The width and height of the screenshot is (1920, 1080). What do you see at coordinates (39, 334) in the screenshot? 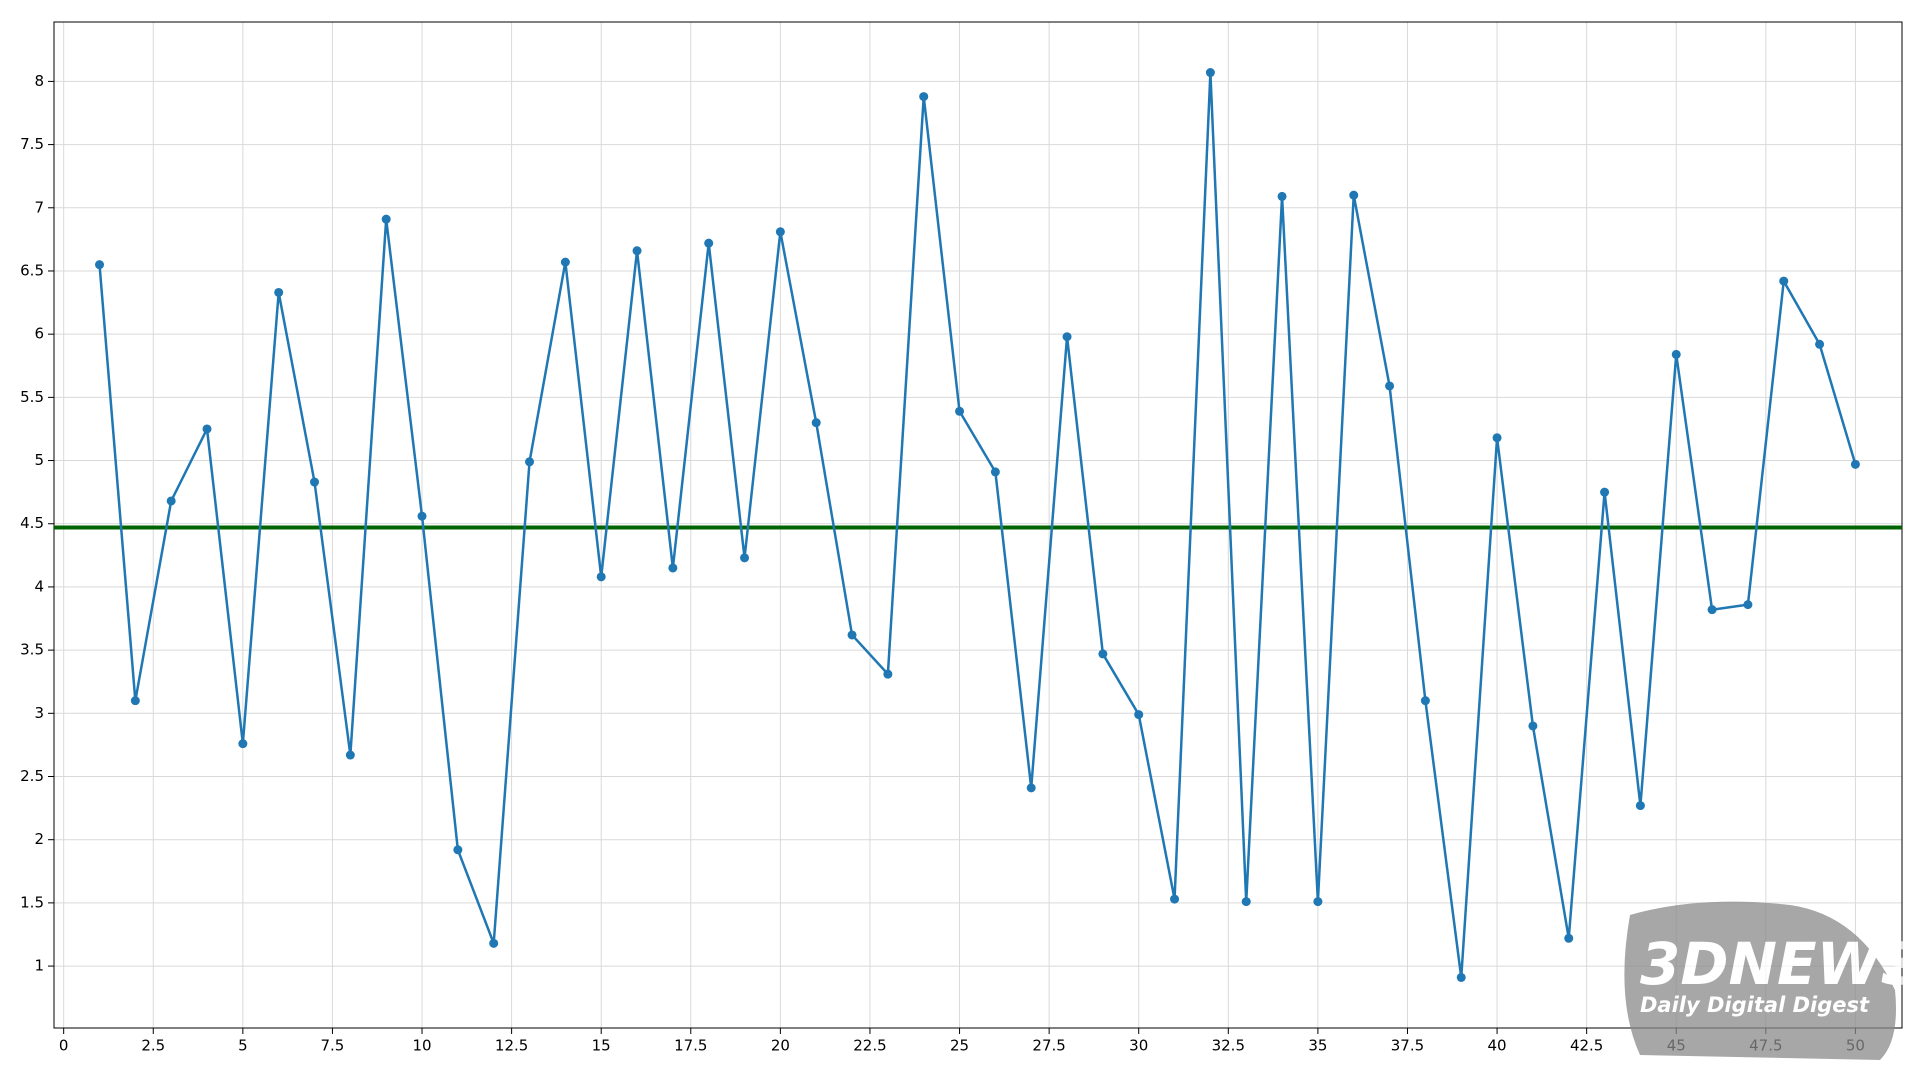
I see `y-tick-label: 6` at bounding box center [39, 334].